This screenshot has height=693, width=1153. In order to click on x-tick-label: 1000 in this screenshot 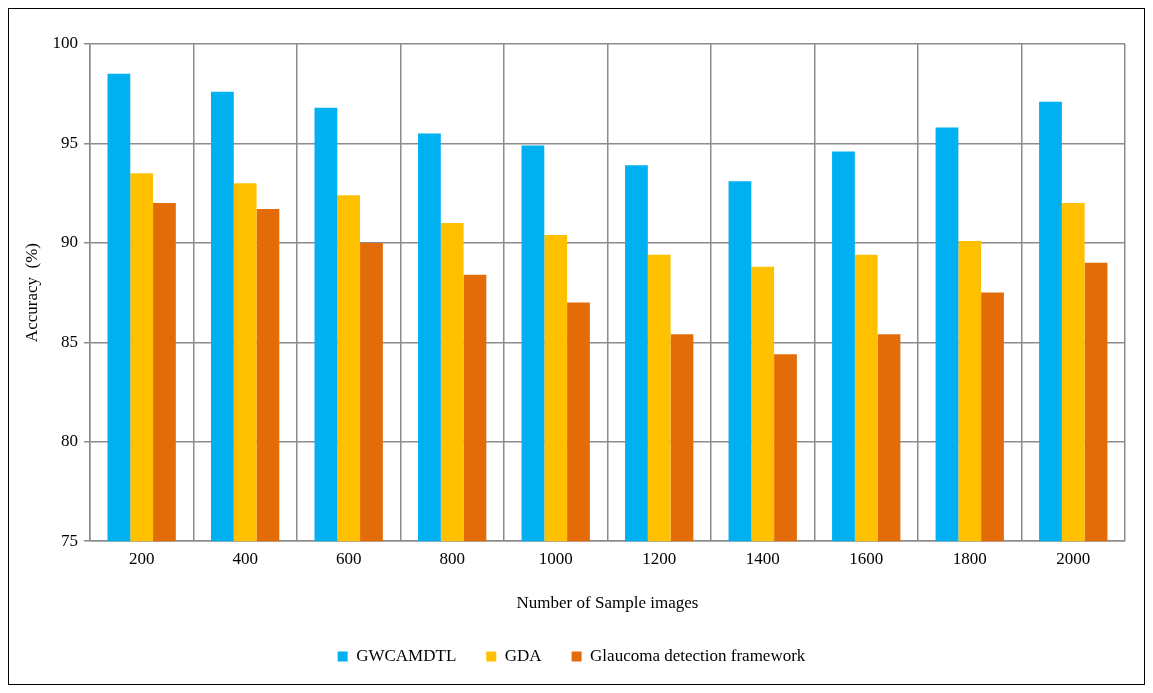, I will do `click(555, 558)`.